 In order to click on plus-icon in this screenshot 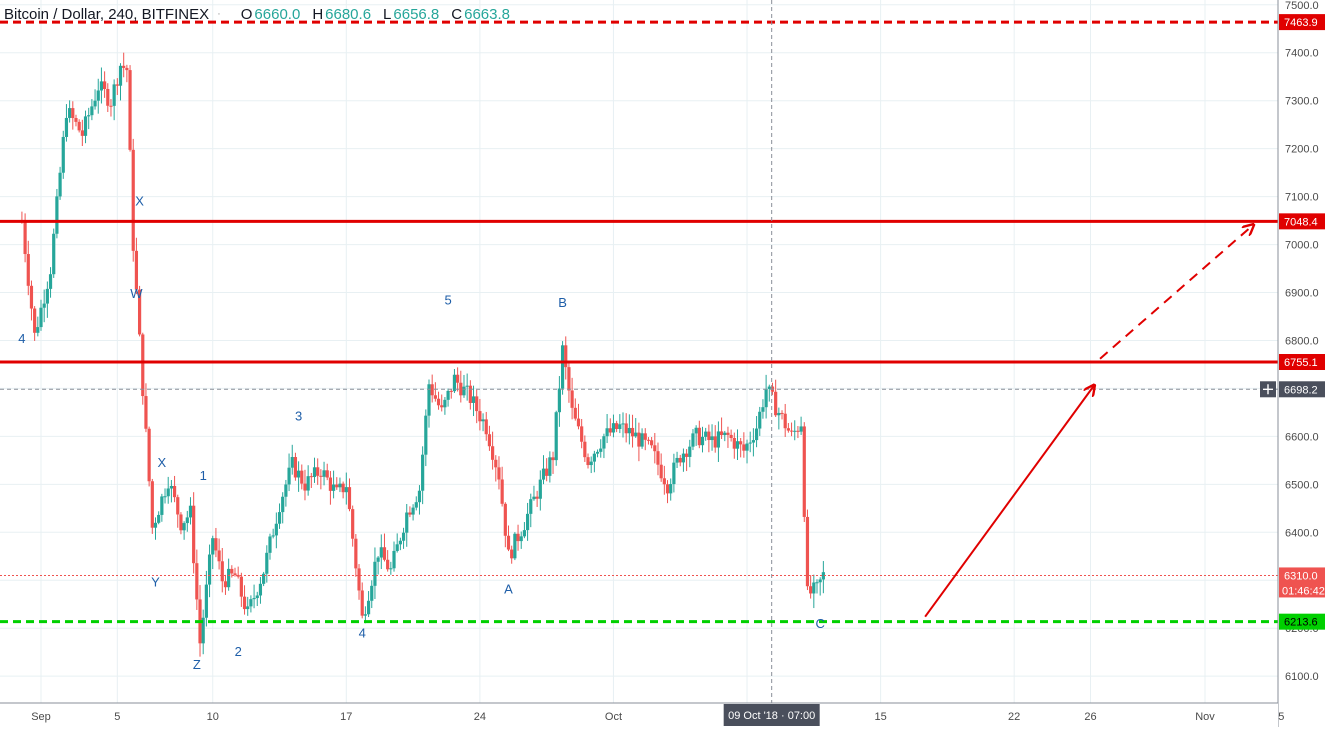, I will do `click(1268, 389)`.